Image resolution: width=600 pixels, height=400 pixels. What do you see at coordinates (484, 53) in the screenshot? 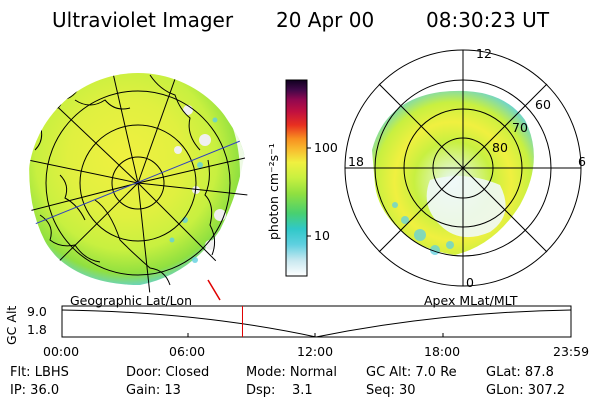
I see `mlt-label-12: 12` at bounding box center [484, 53].